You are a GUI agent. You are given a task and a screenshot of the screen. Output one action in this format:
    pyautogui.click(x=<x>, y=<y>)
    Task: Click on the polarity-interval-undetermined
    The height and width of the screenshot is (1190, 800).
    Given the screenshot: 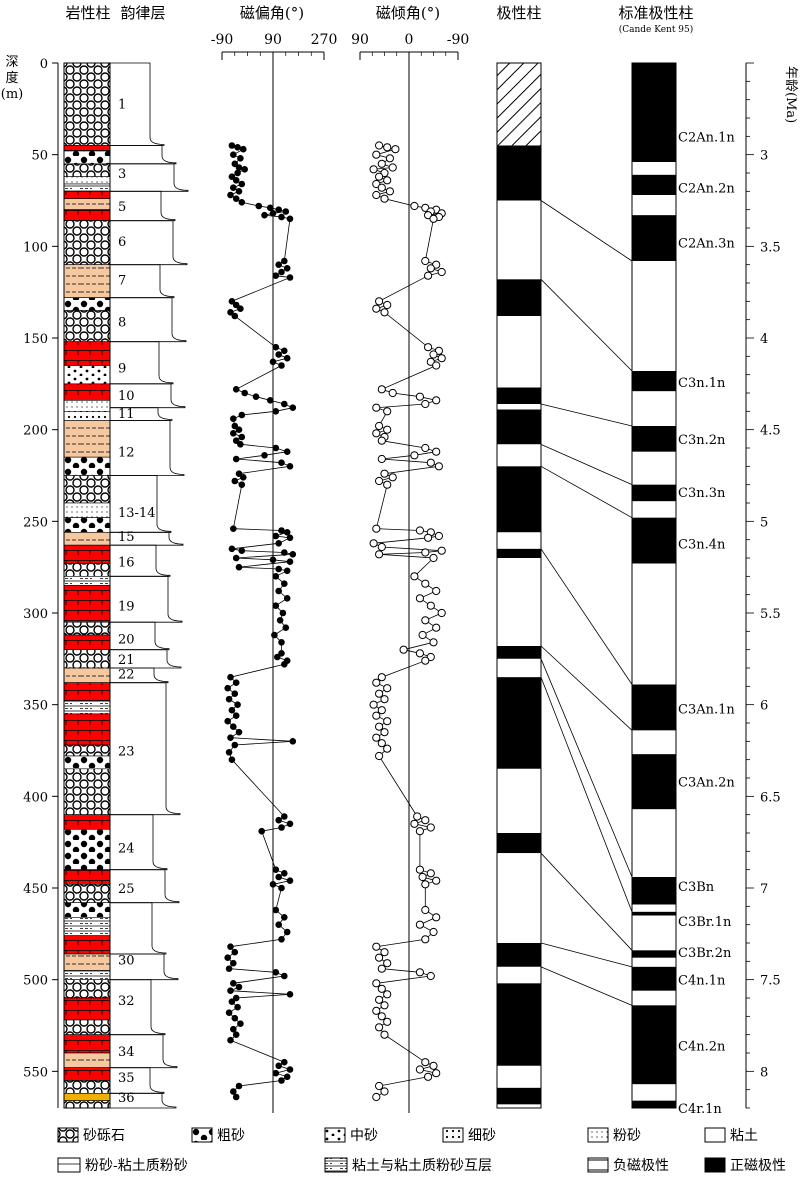 What is the action you would take?
    pyautogui.click(x=519, y=104)
    